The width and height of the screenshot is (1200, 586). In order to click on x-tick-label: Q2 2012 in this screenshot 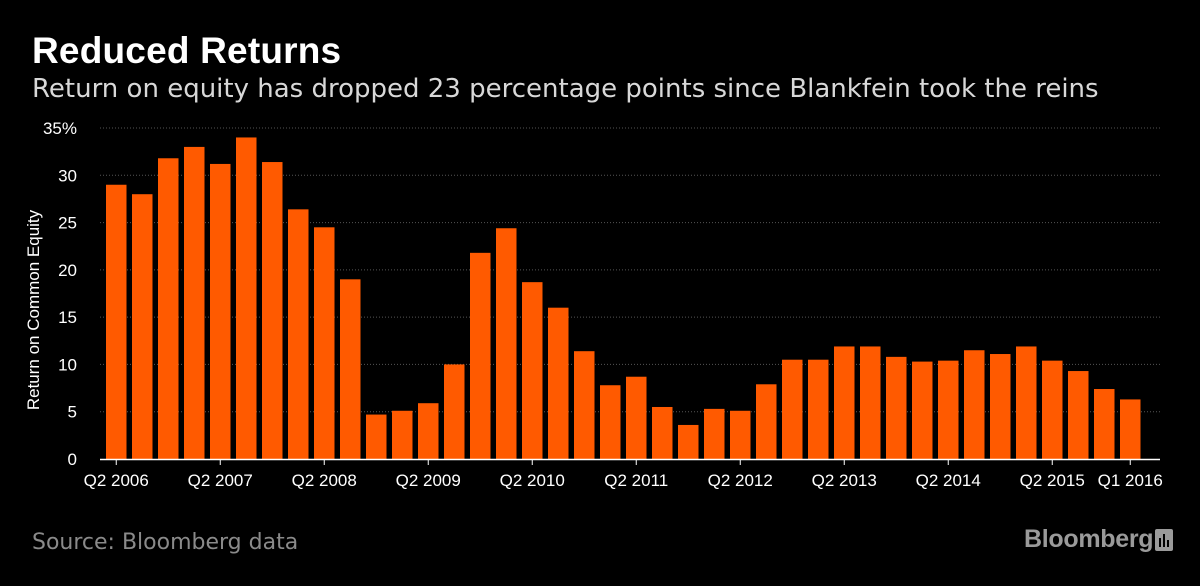, I will do `click(740, 480)`.